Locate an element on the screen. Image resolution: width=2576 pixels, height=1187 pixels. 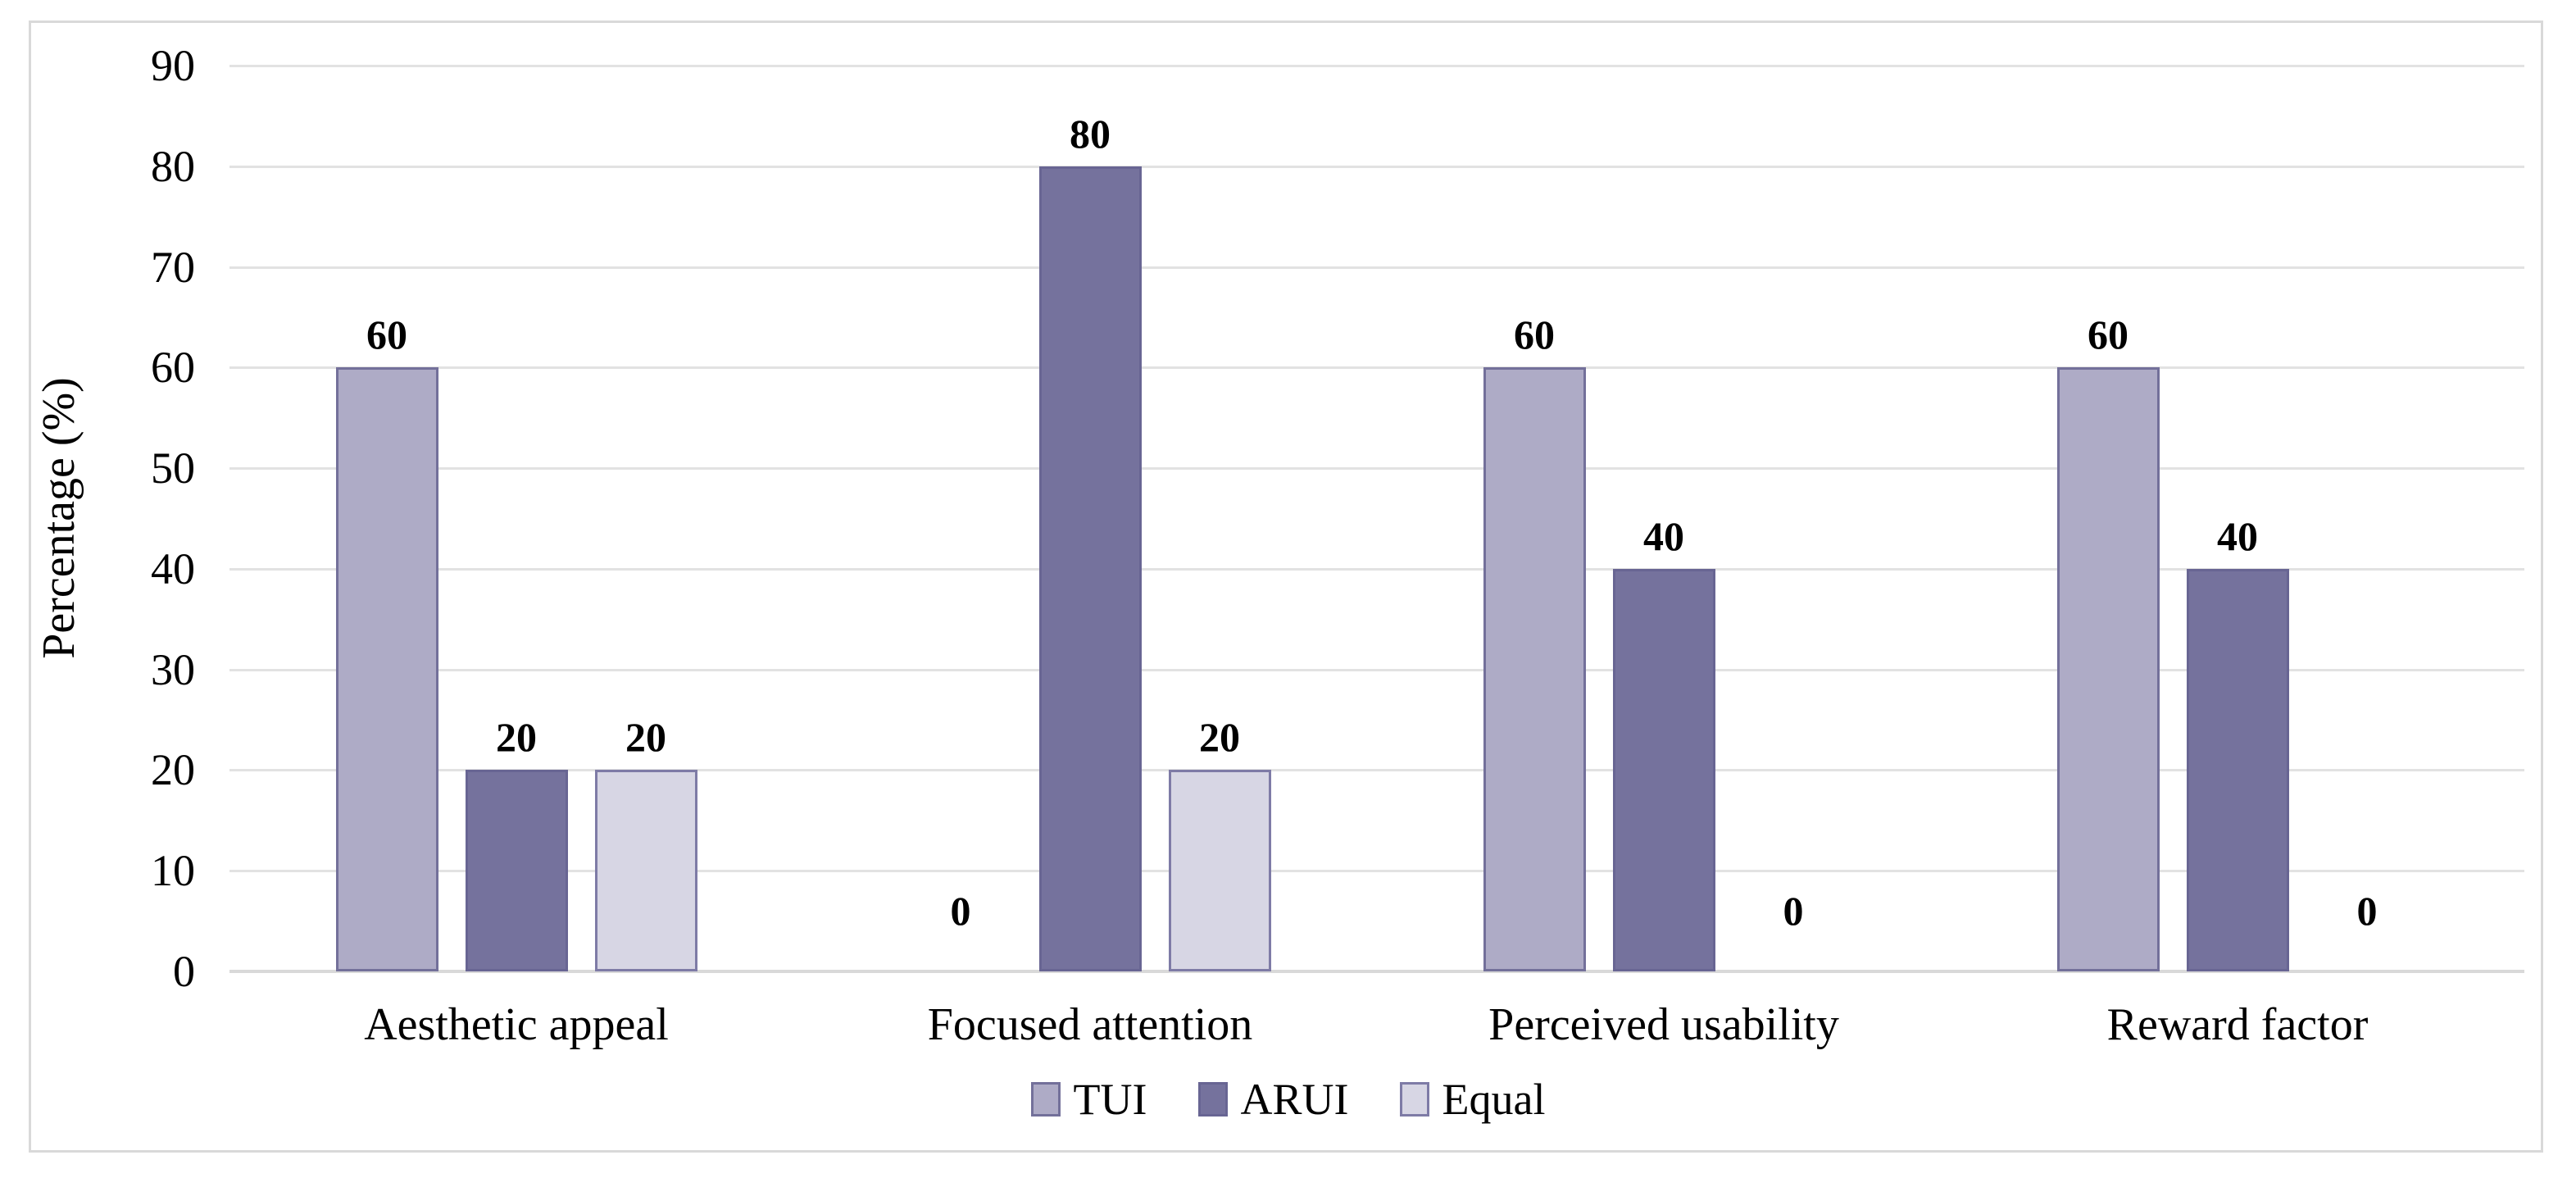
y-tick-label: 40 is located at coordinates (173, 568).